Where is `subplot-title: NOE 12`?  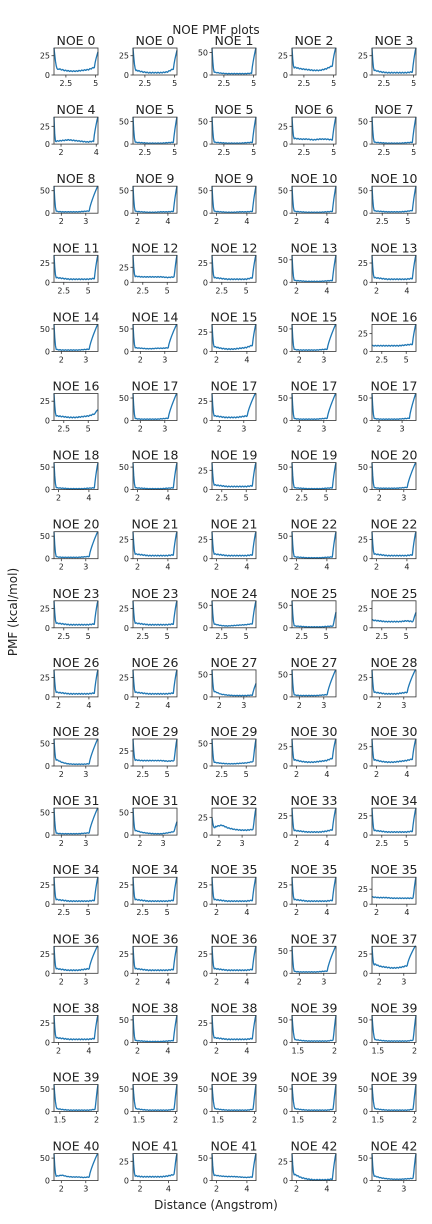 subplot-title: NOE 12 is located at coordinates (155, 247).